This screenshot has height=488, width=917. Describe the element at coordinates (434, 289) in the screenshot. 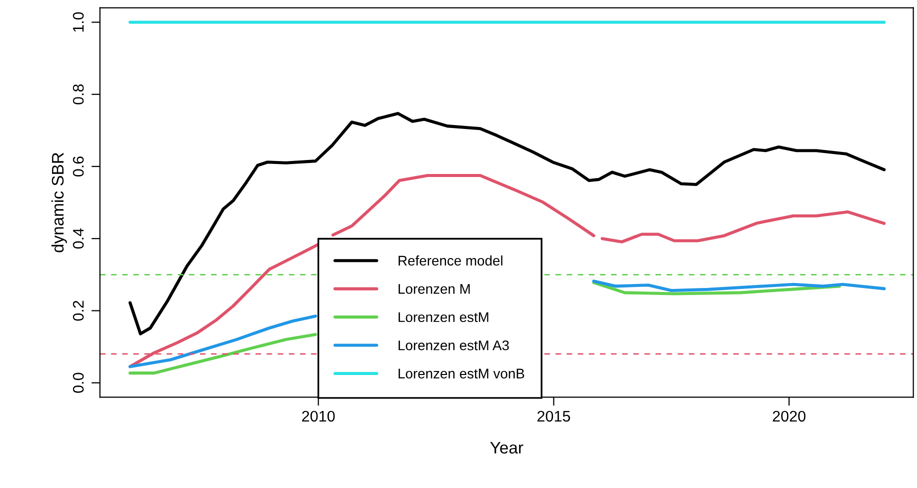

I see `legend-label: Lorenzen M` at that location.